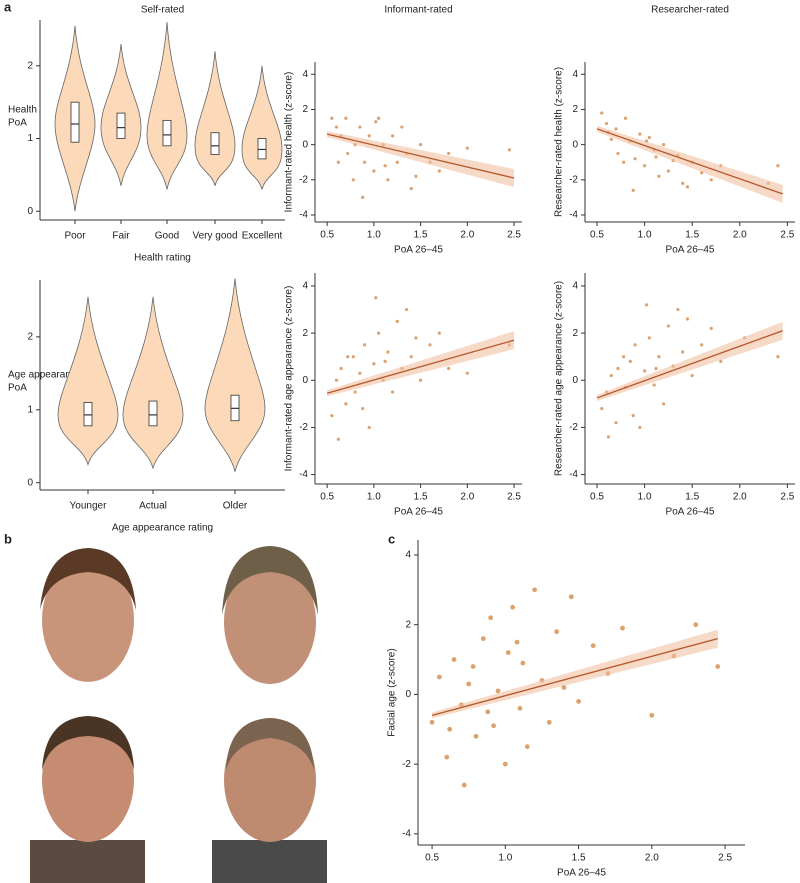 This screenshot has height=883, width=800. Describe the element at coordinates (262, 236) in the screenshot. I see `x-tick-label: Excellent` at that location.